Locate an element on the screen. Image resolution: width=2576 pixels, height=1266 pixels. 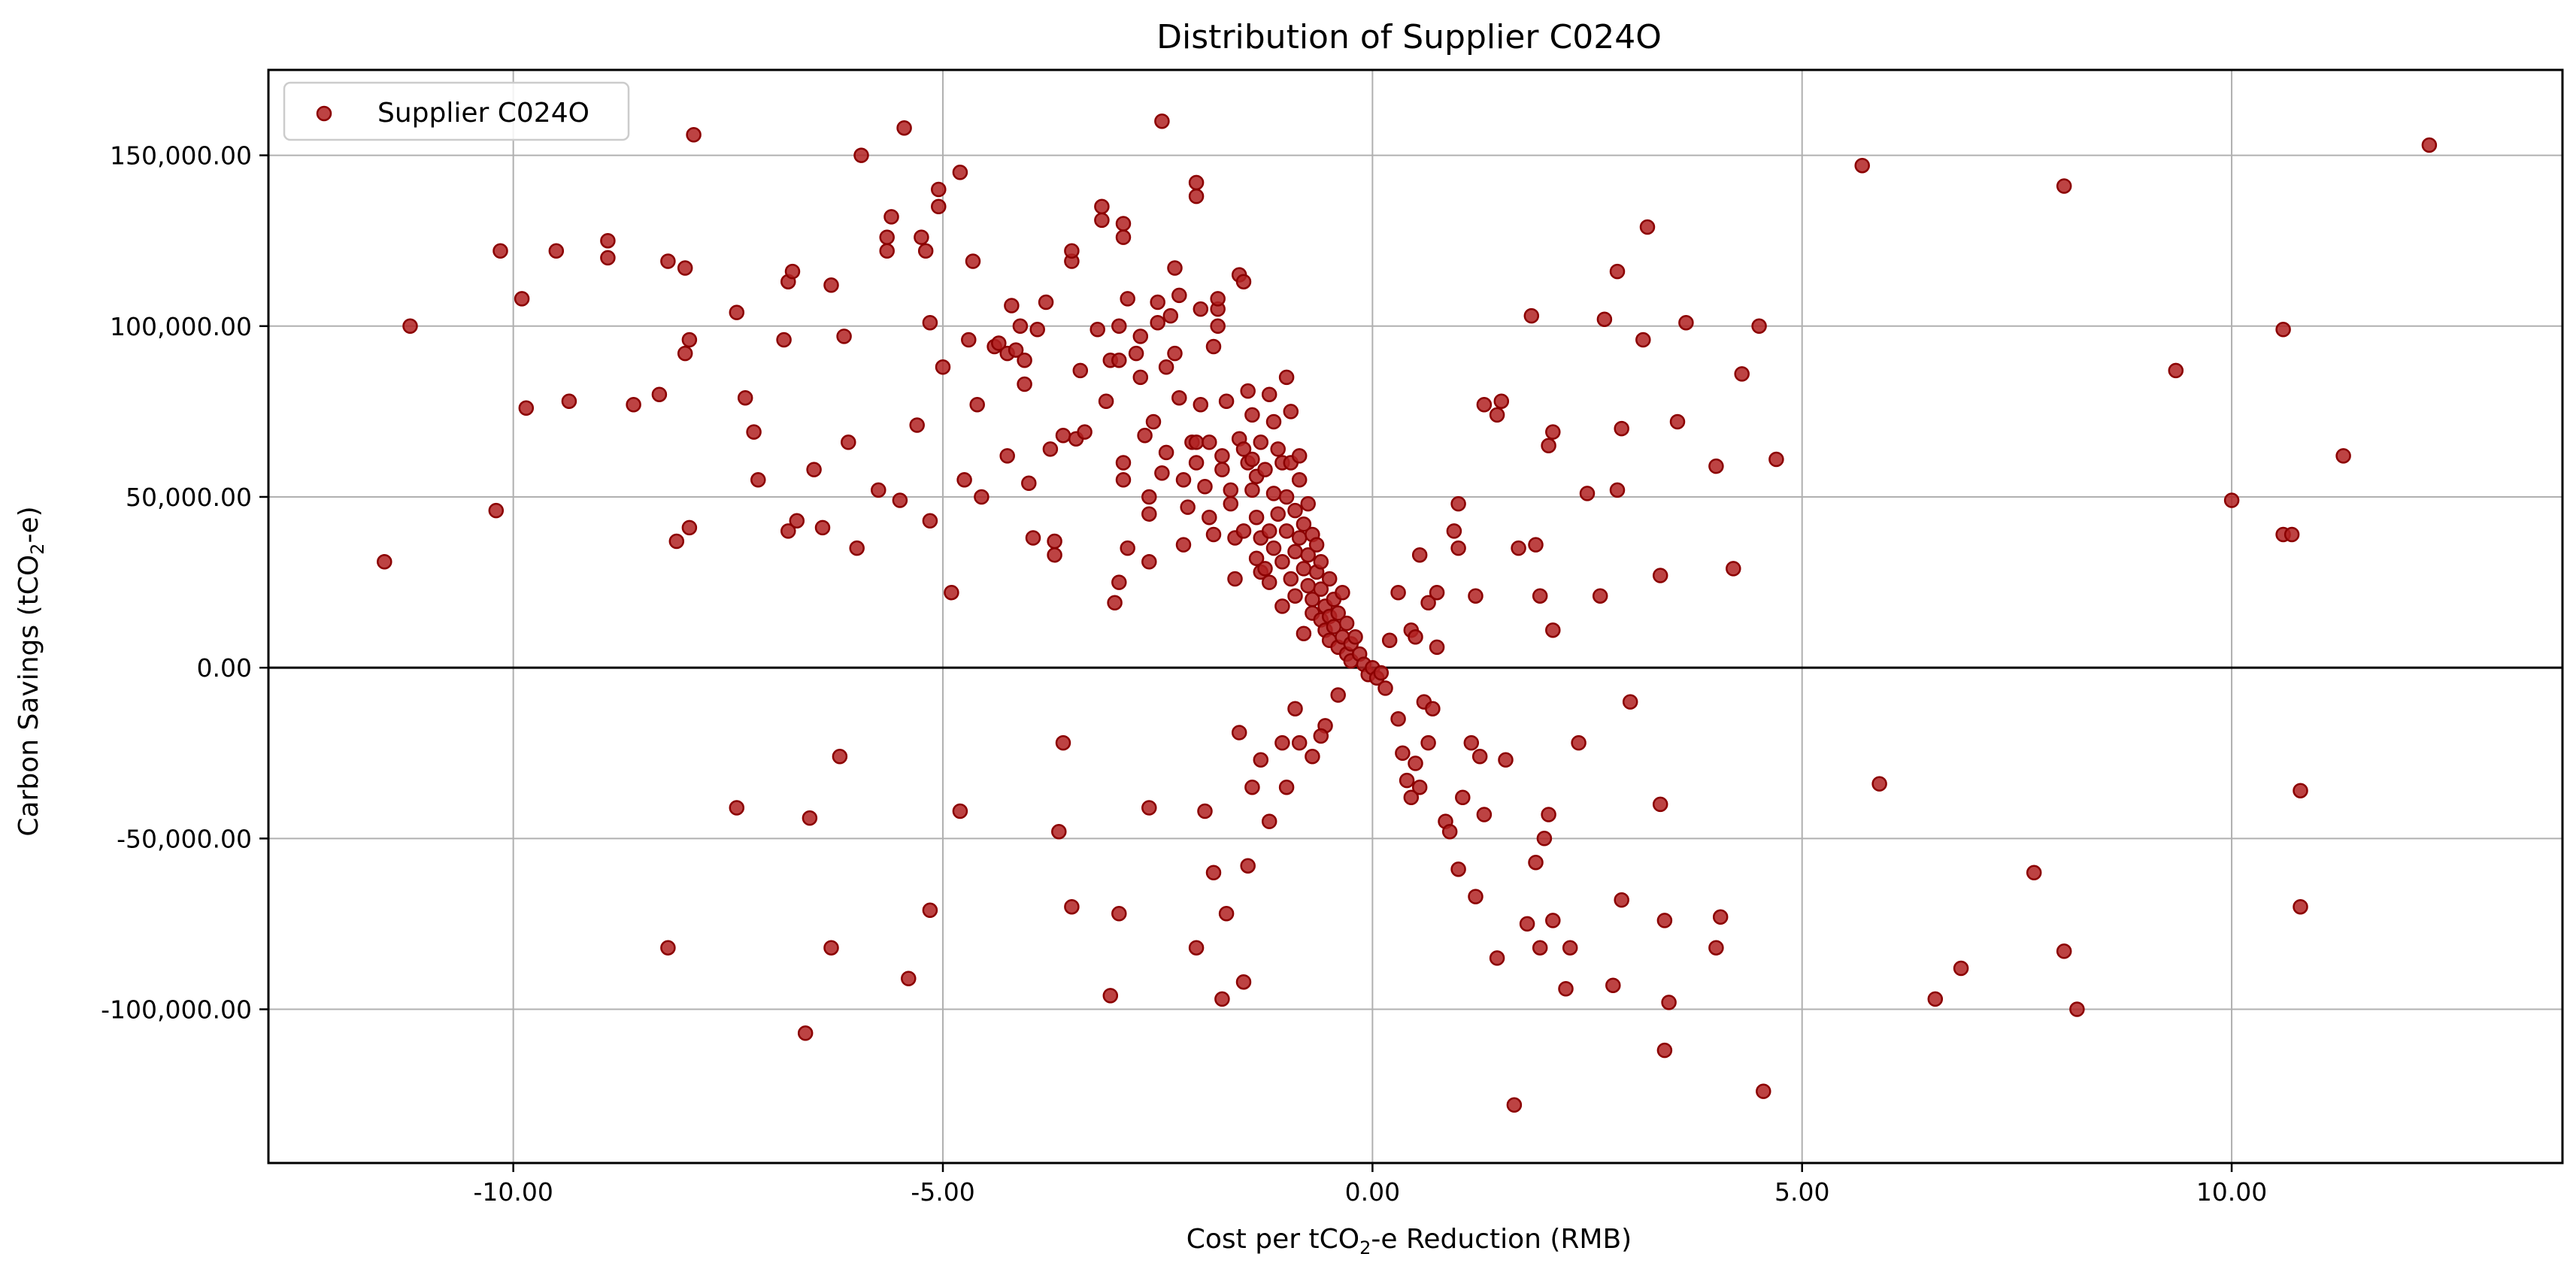
chart-title: Distribution of Supplier C024O is located at coordinates (1409, 37).